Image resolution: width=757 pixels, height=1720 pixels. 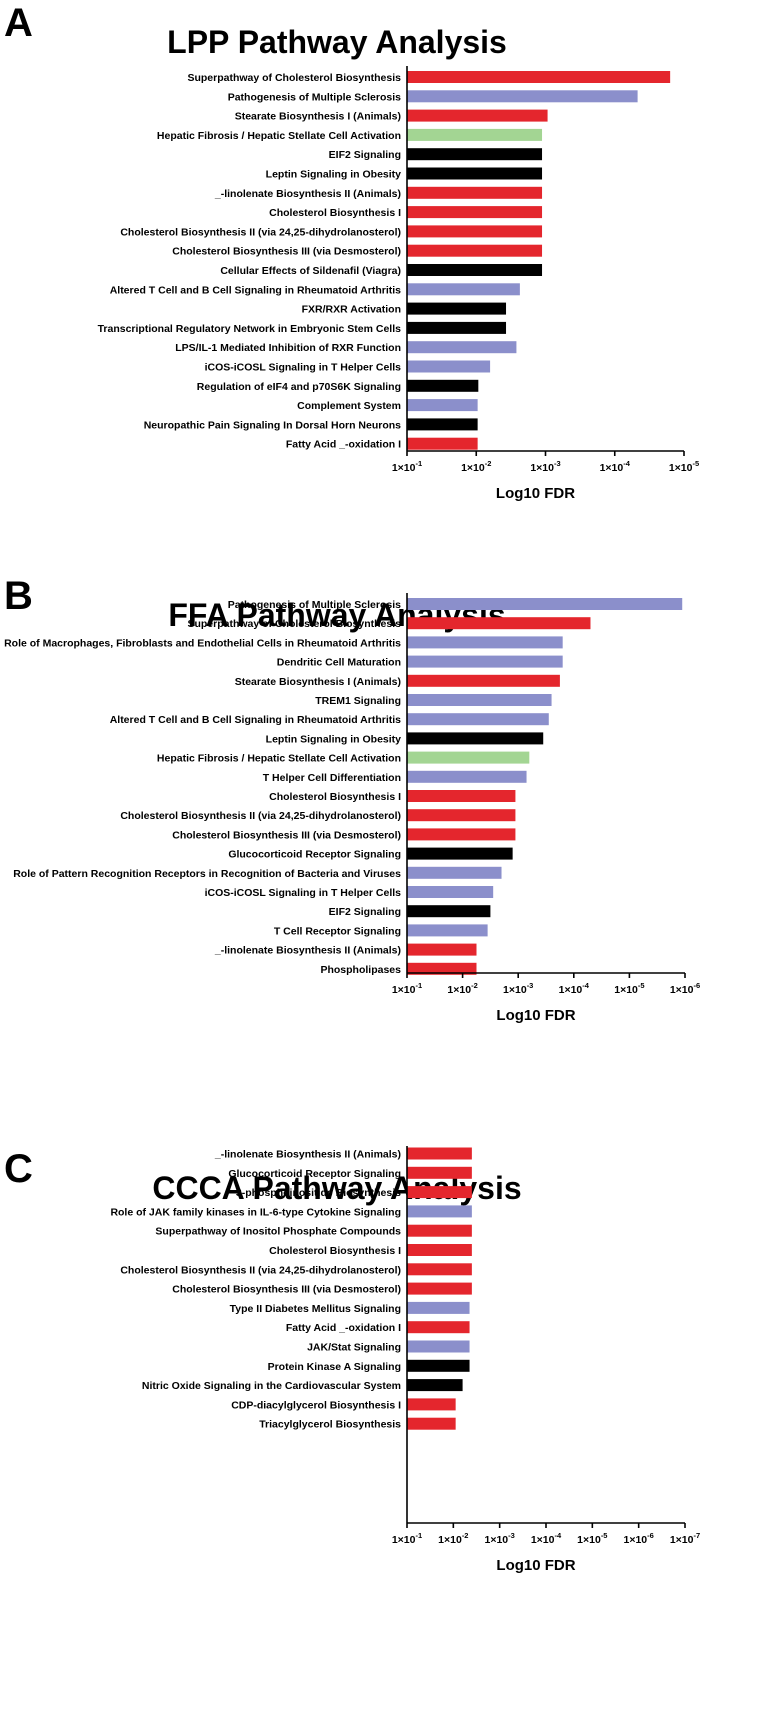 I want to click on category-label: FXR/RXR Activation, so click(x=351, y=310).